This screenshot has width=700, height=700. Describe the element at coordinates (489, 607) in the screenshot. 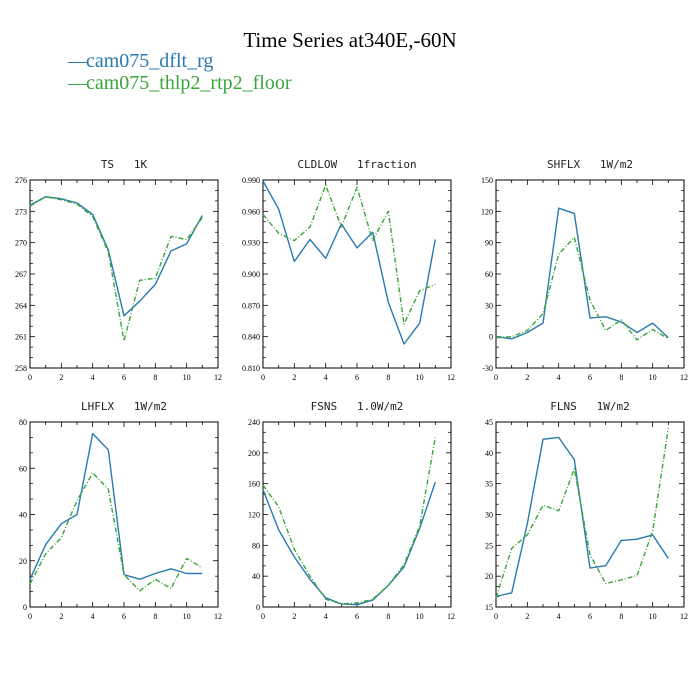

I see `y-tick-label: 15` at that location.